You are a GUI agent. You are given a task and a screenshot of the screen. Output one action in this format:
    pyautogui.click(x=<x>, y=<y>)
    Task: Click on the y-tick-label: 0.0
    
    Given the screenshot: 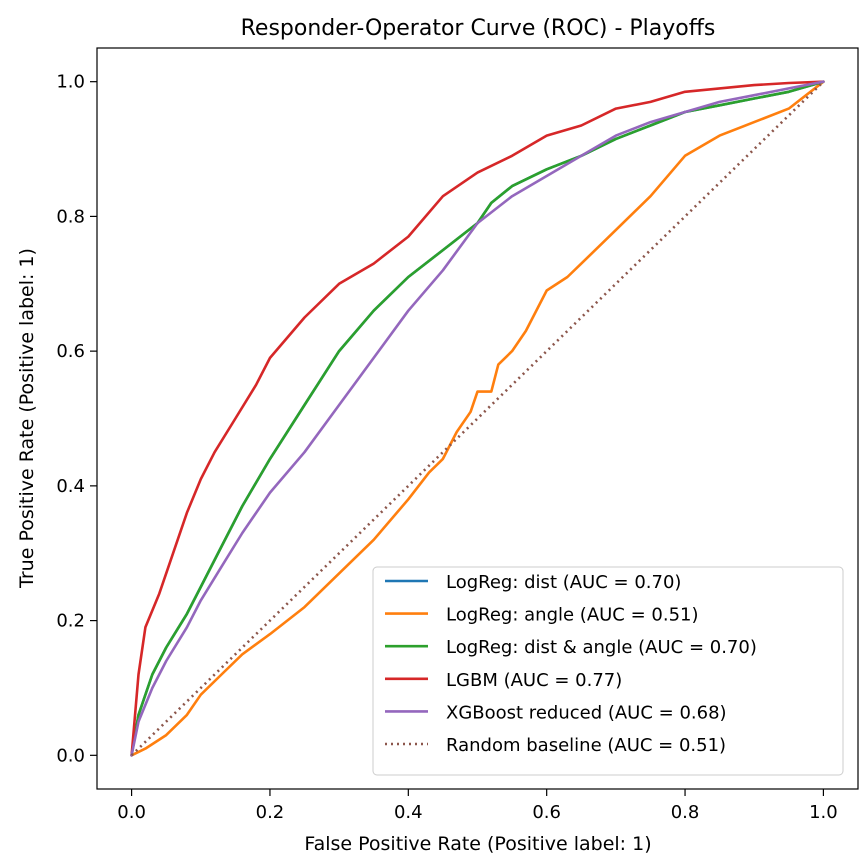 What is the action you would take?
    pyautogui.click(x=70, y=755)
    